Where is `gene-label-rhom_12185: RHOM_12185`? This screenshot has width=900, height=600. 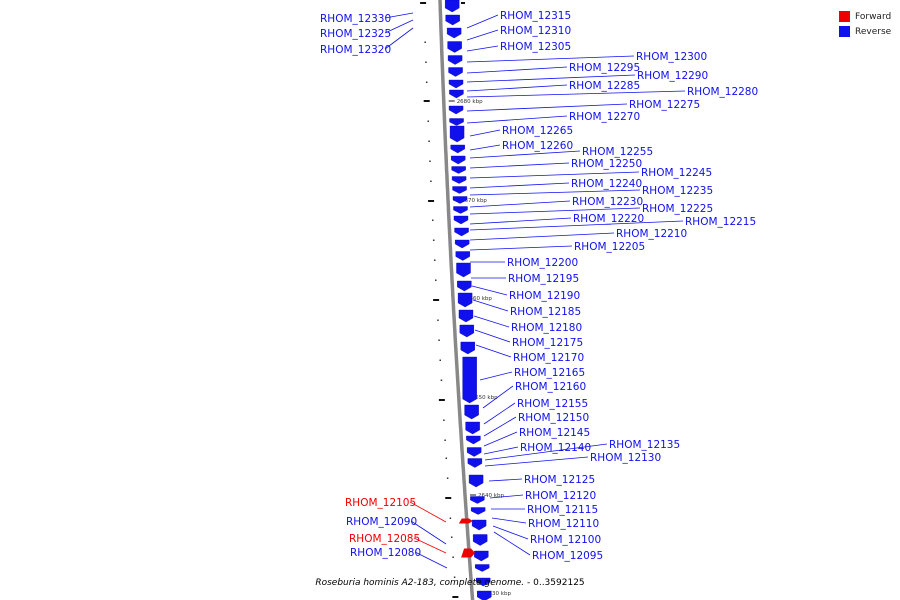 gene-label-rhom_12185: RHOM_12185 is located at coordinates (545, 312).